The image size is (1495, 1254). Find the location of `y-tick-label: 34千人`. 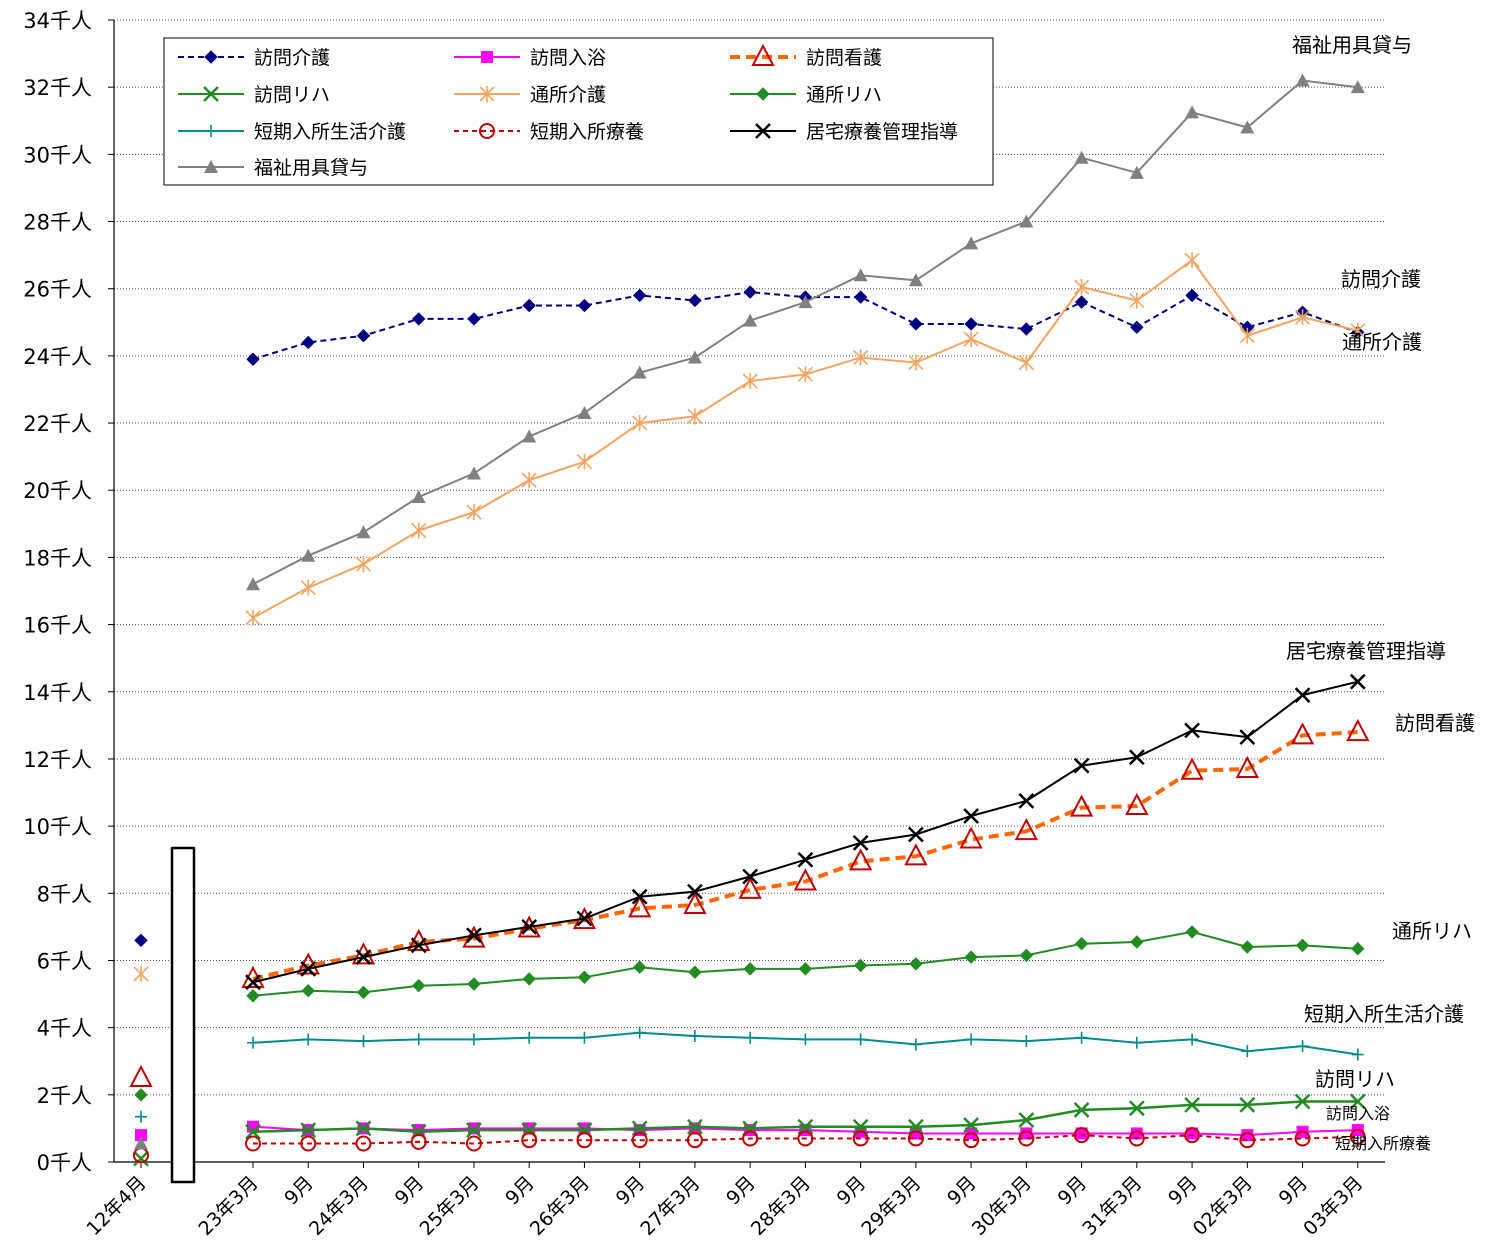

y-tick-label: 34千人 is located at coordinates (57, 21).